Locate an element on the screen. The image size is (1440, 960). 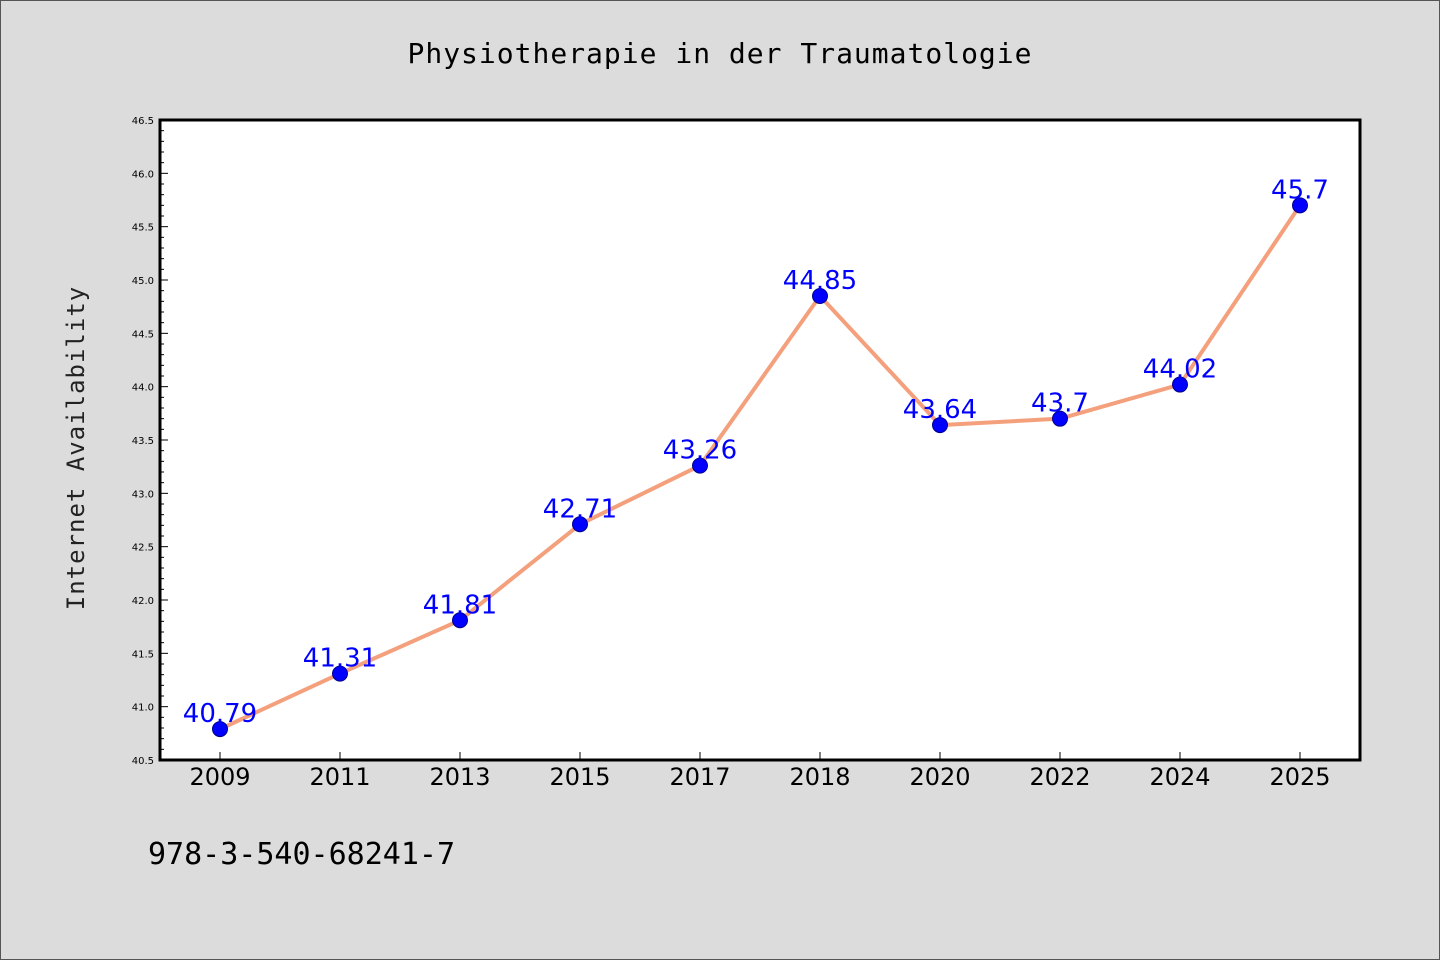
data-label: 43.7 is located at coordinates (1060, 404).